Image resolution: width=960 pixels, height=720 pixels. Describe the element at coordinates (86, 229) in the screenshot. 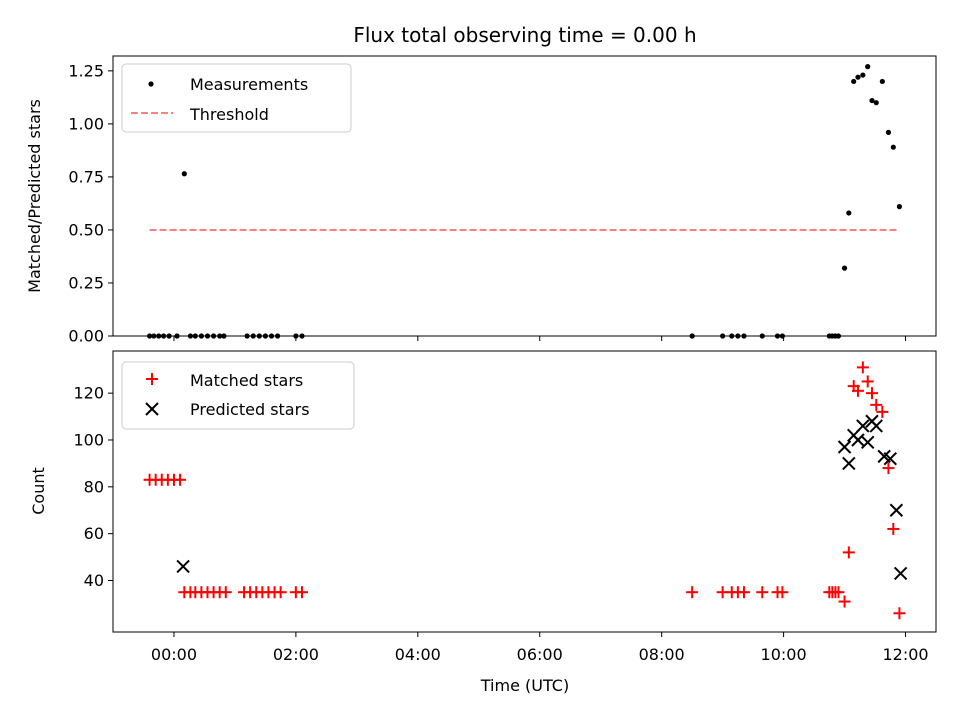

I see `y-tick-label: 0.50` at that location.